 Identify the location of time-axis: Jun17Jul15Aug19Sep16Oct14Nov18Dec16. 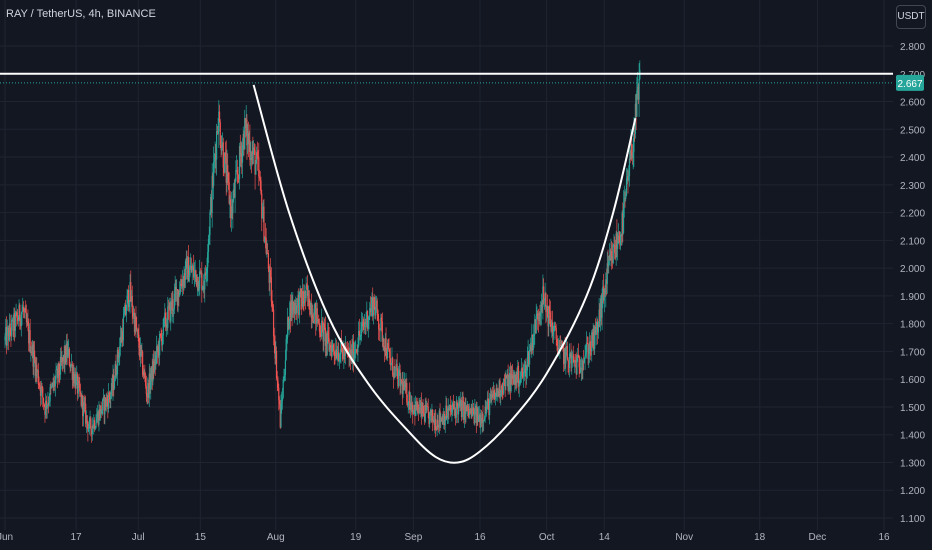
(445, 537).